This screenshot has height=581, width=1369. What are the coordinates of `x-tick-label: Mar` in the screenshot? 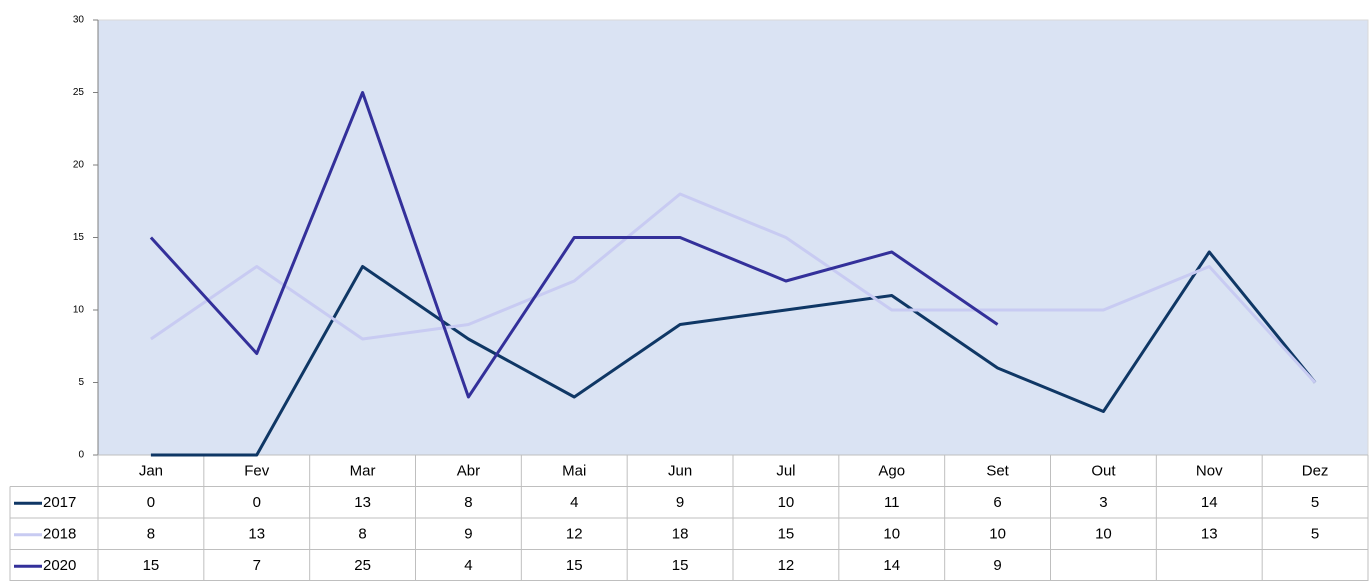 It's located at (363, 471).